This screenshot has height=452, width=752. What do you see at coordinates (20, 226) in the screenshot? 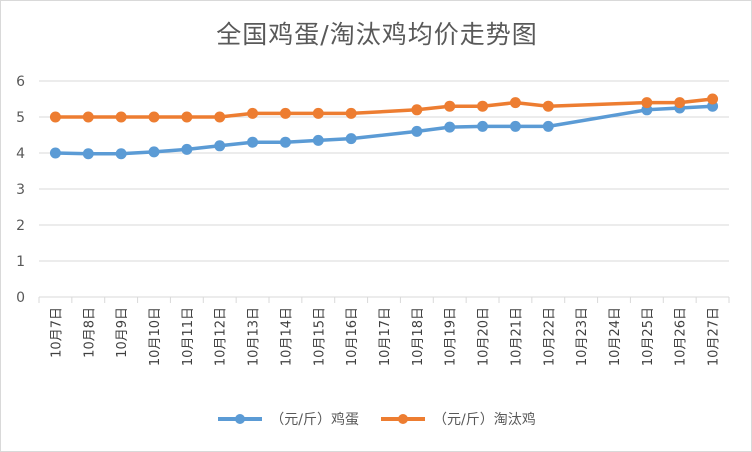
I see `y-tick-label: 2` at bounding box center [20, 226].